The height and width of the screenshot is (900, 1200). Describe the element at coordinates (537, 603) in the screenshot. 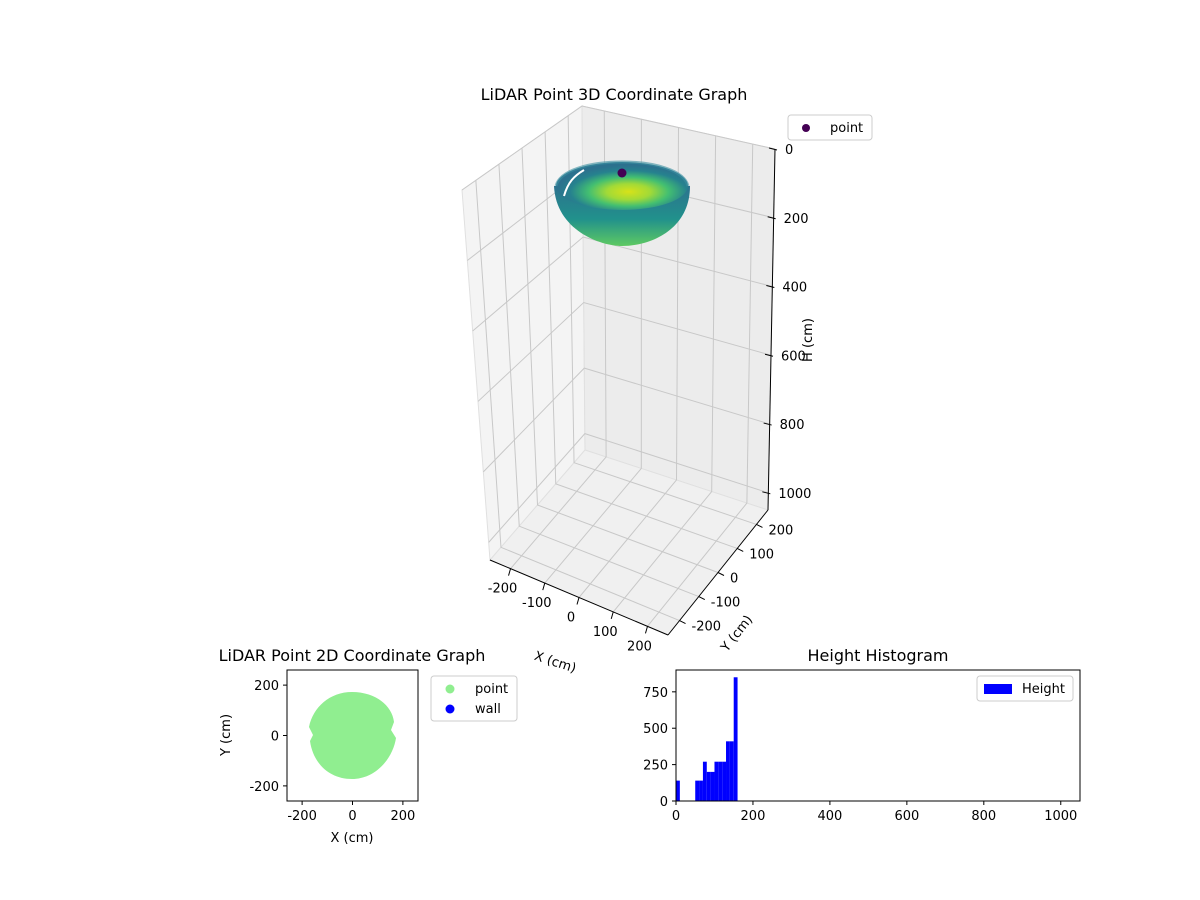

I see `x-tick-label: -100` at that location.